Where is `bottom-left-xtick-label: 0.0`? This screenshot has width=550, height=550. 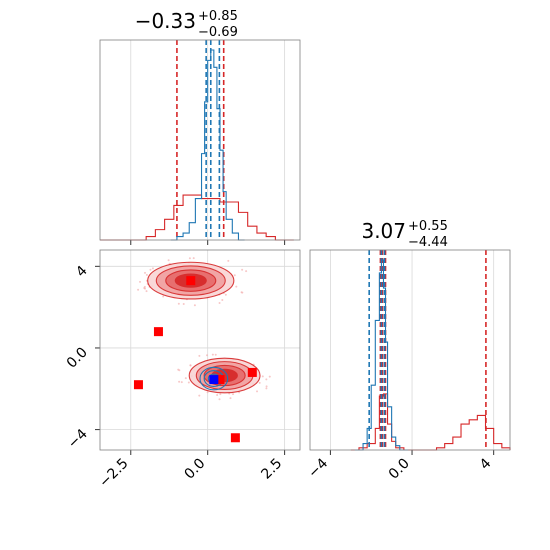 bottom-left-xtick-label: 0.0 is located at coordinates (194, 469).